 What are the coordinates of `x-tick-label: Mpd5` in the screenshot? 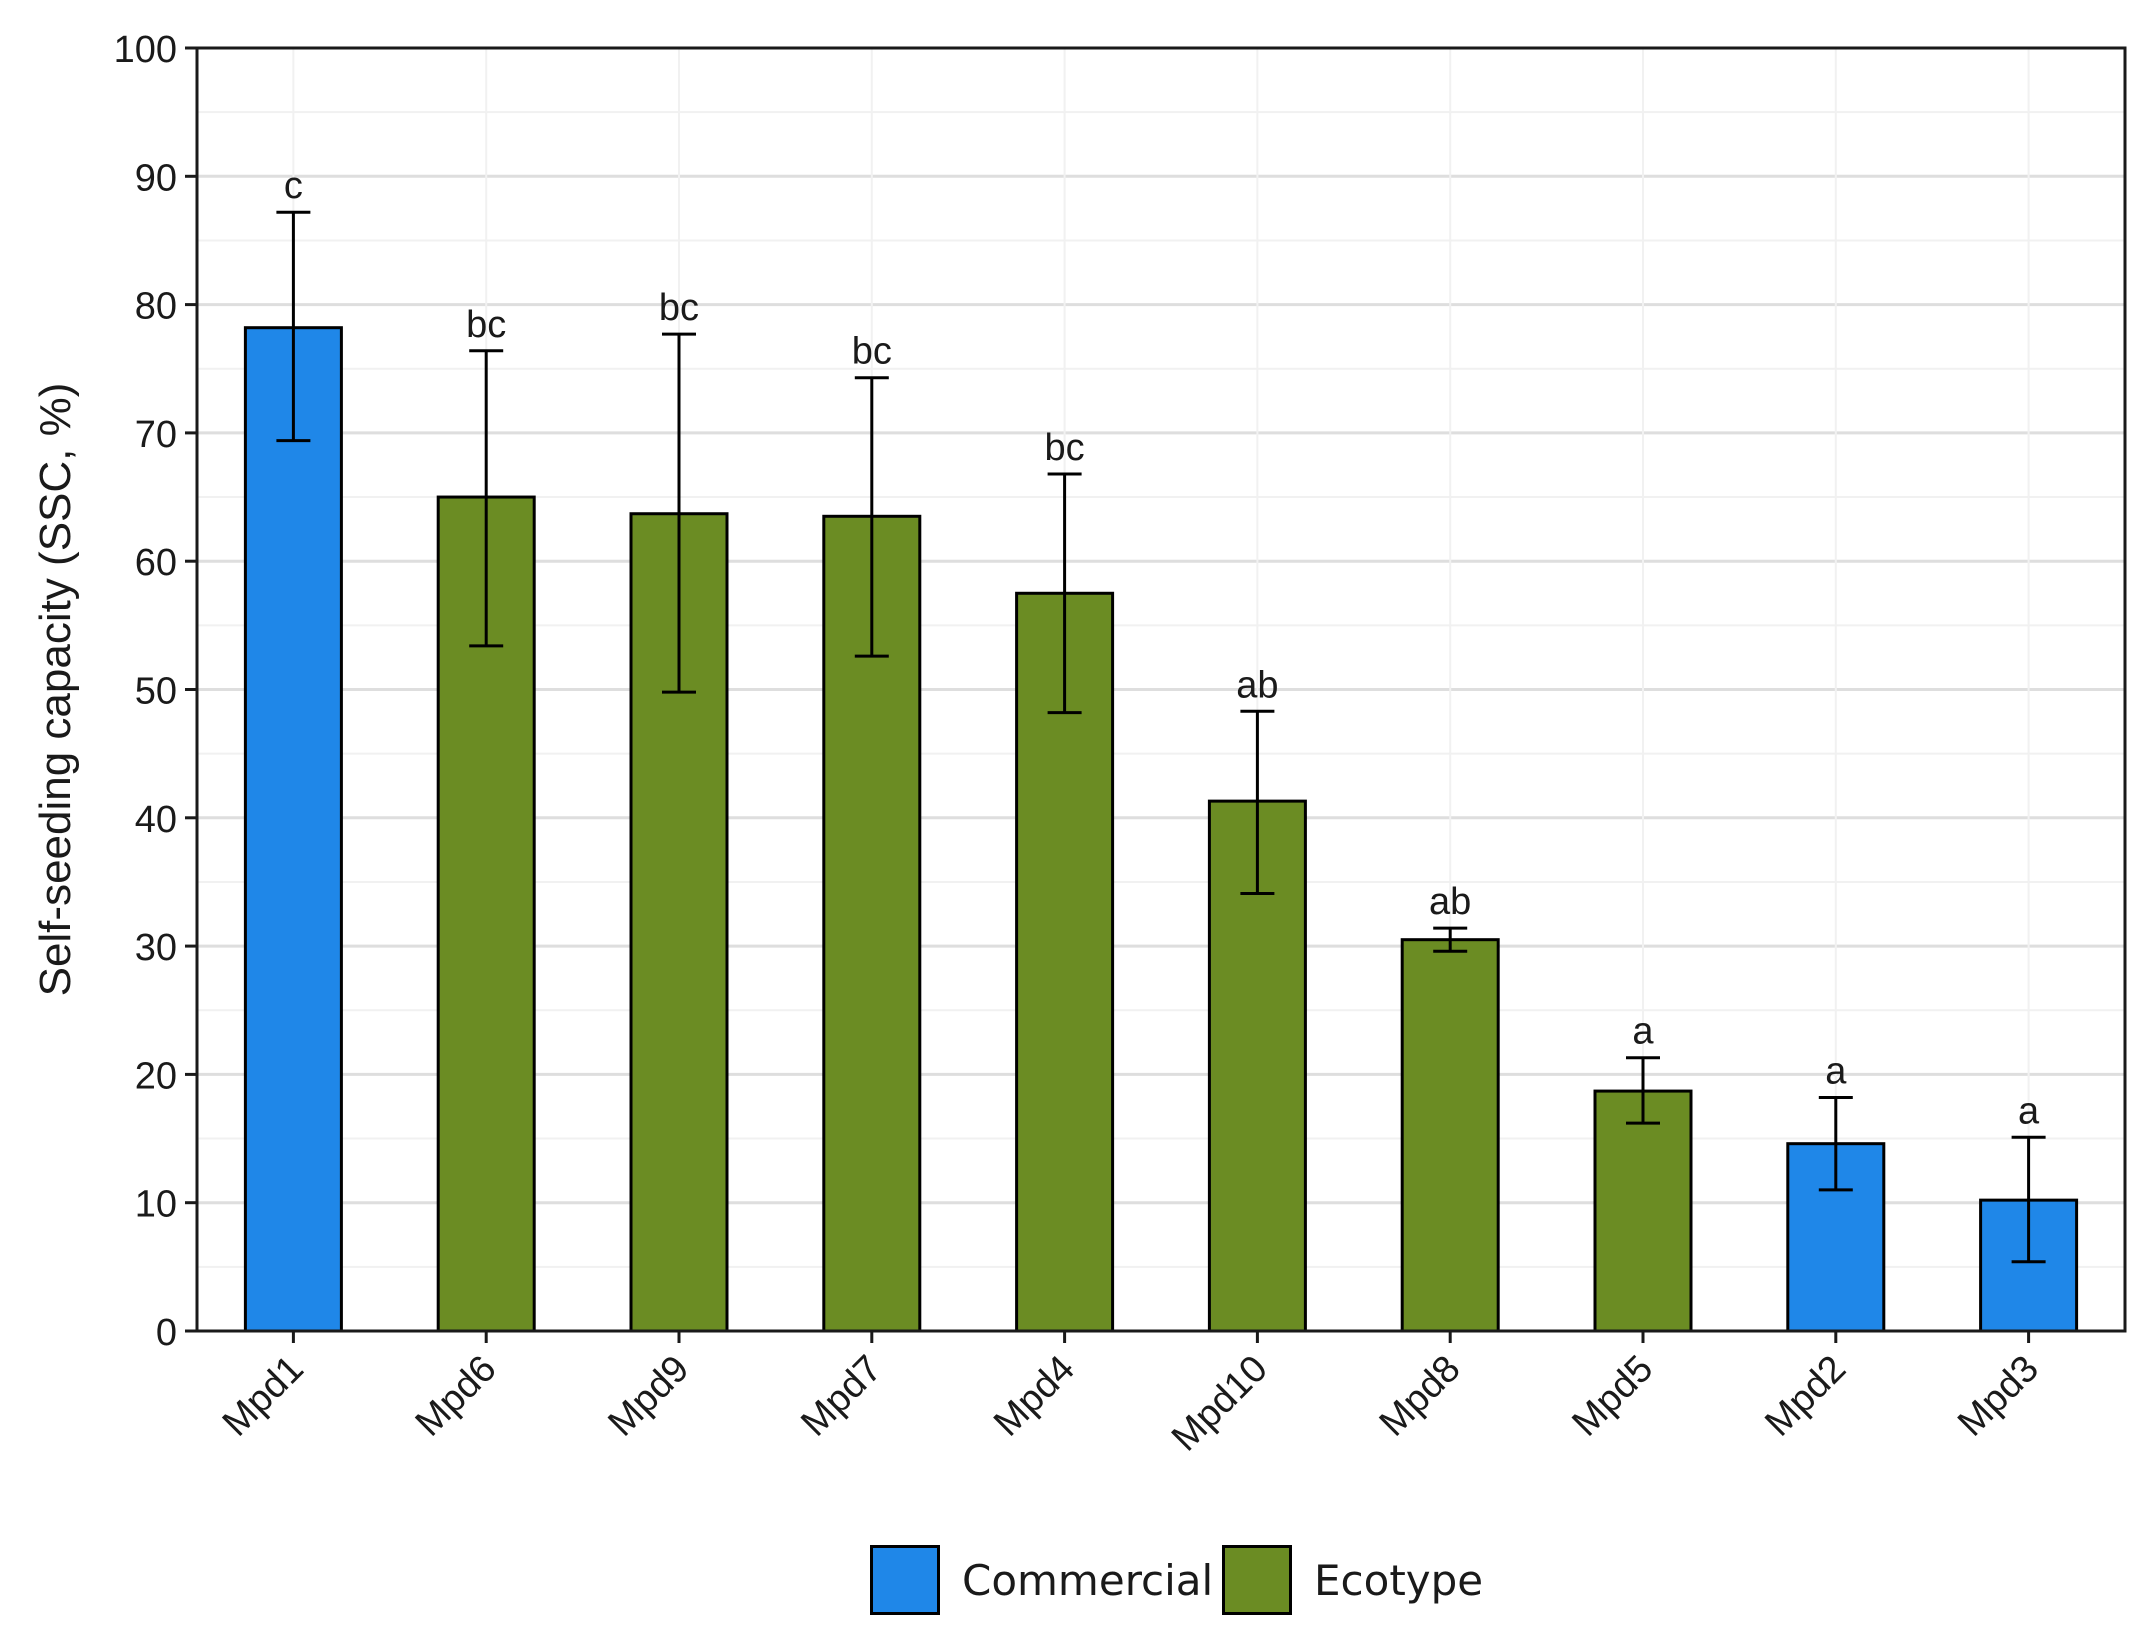 It's located at (1612, 1396).